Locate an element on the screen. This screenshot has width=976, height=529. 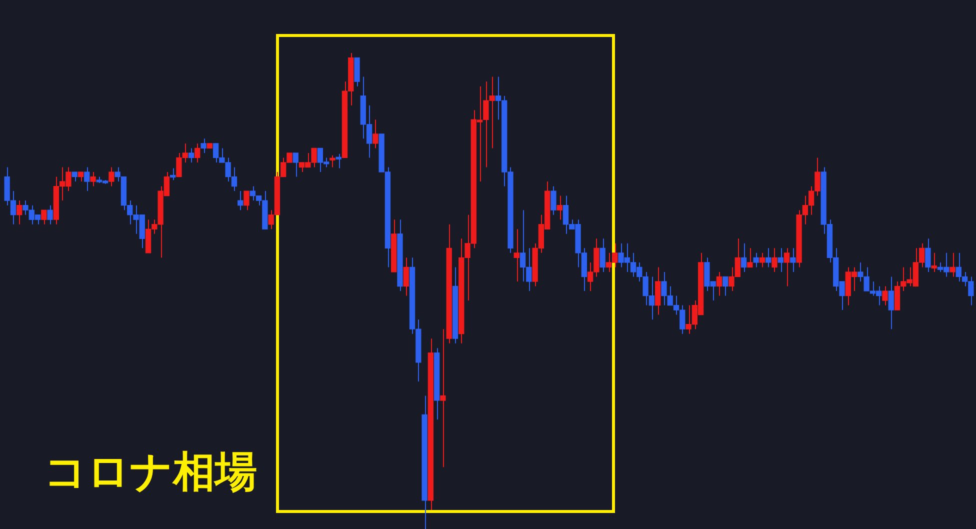
annotation: コロナ相場 is located at coordinates (150, 472).